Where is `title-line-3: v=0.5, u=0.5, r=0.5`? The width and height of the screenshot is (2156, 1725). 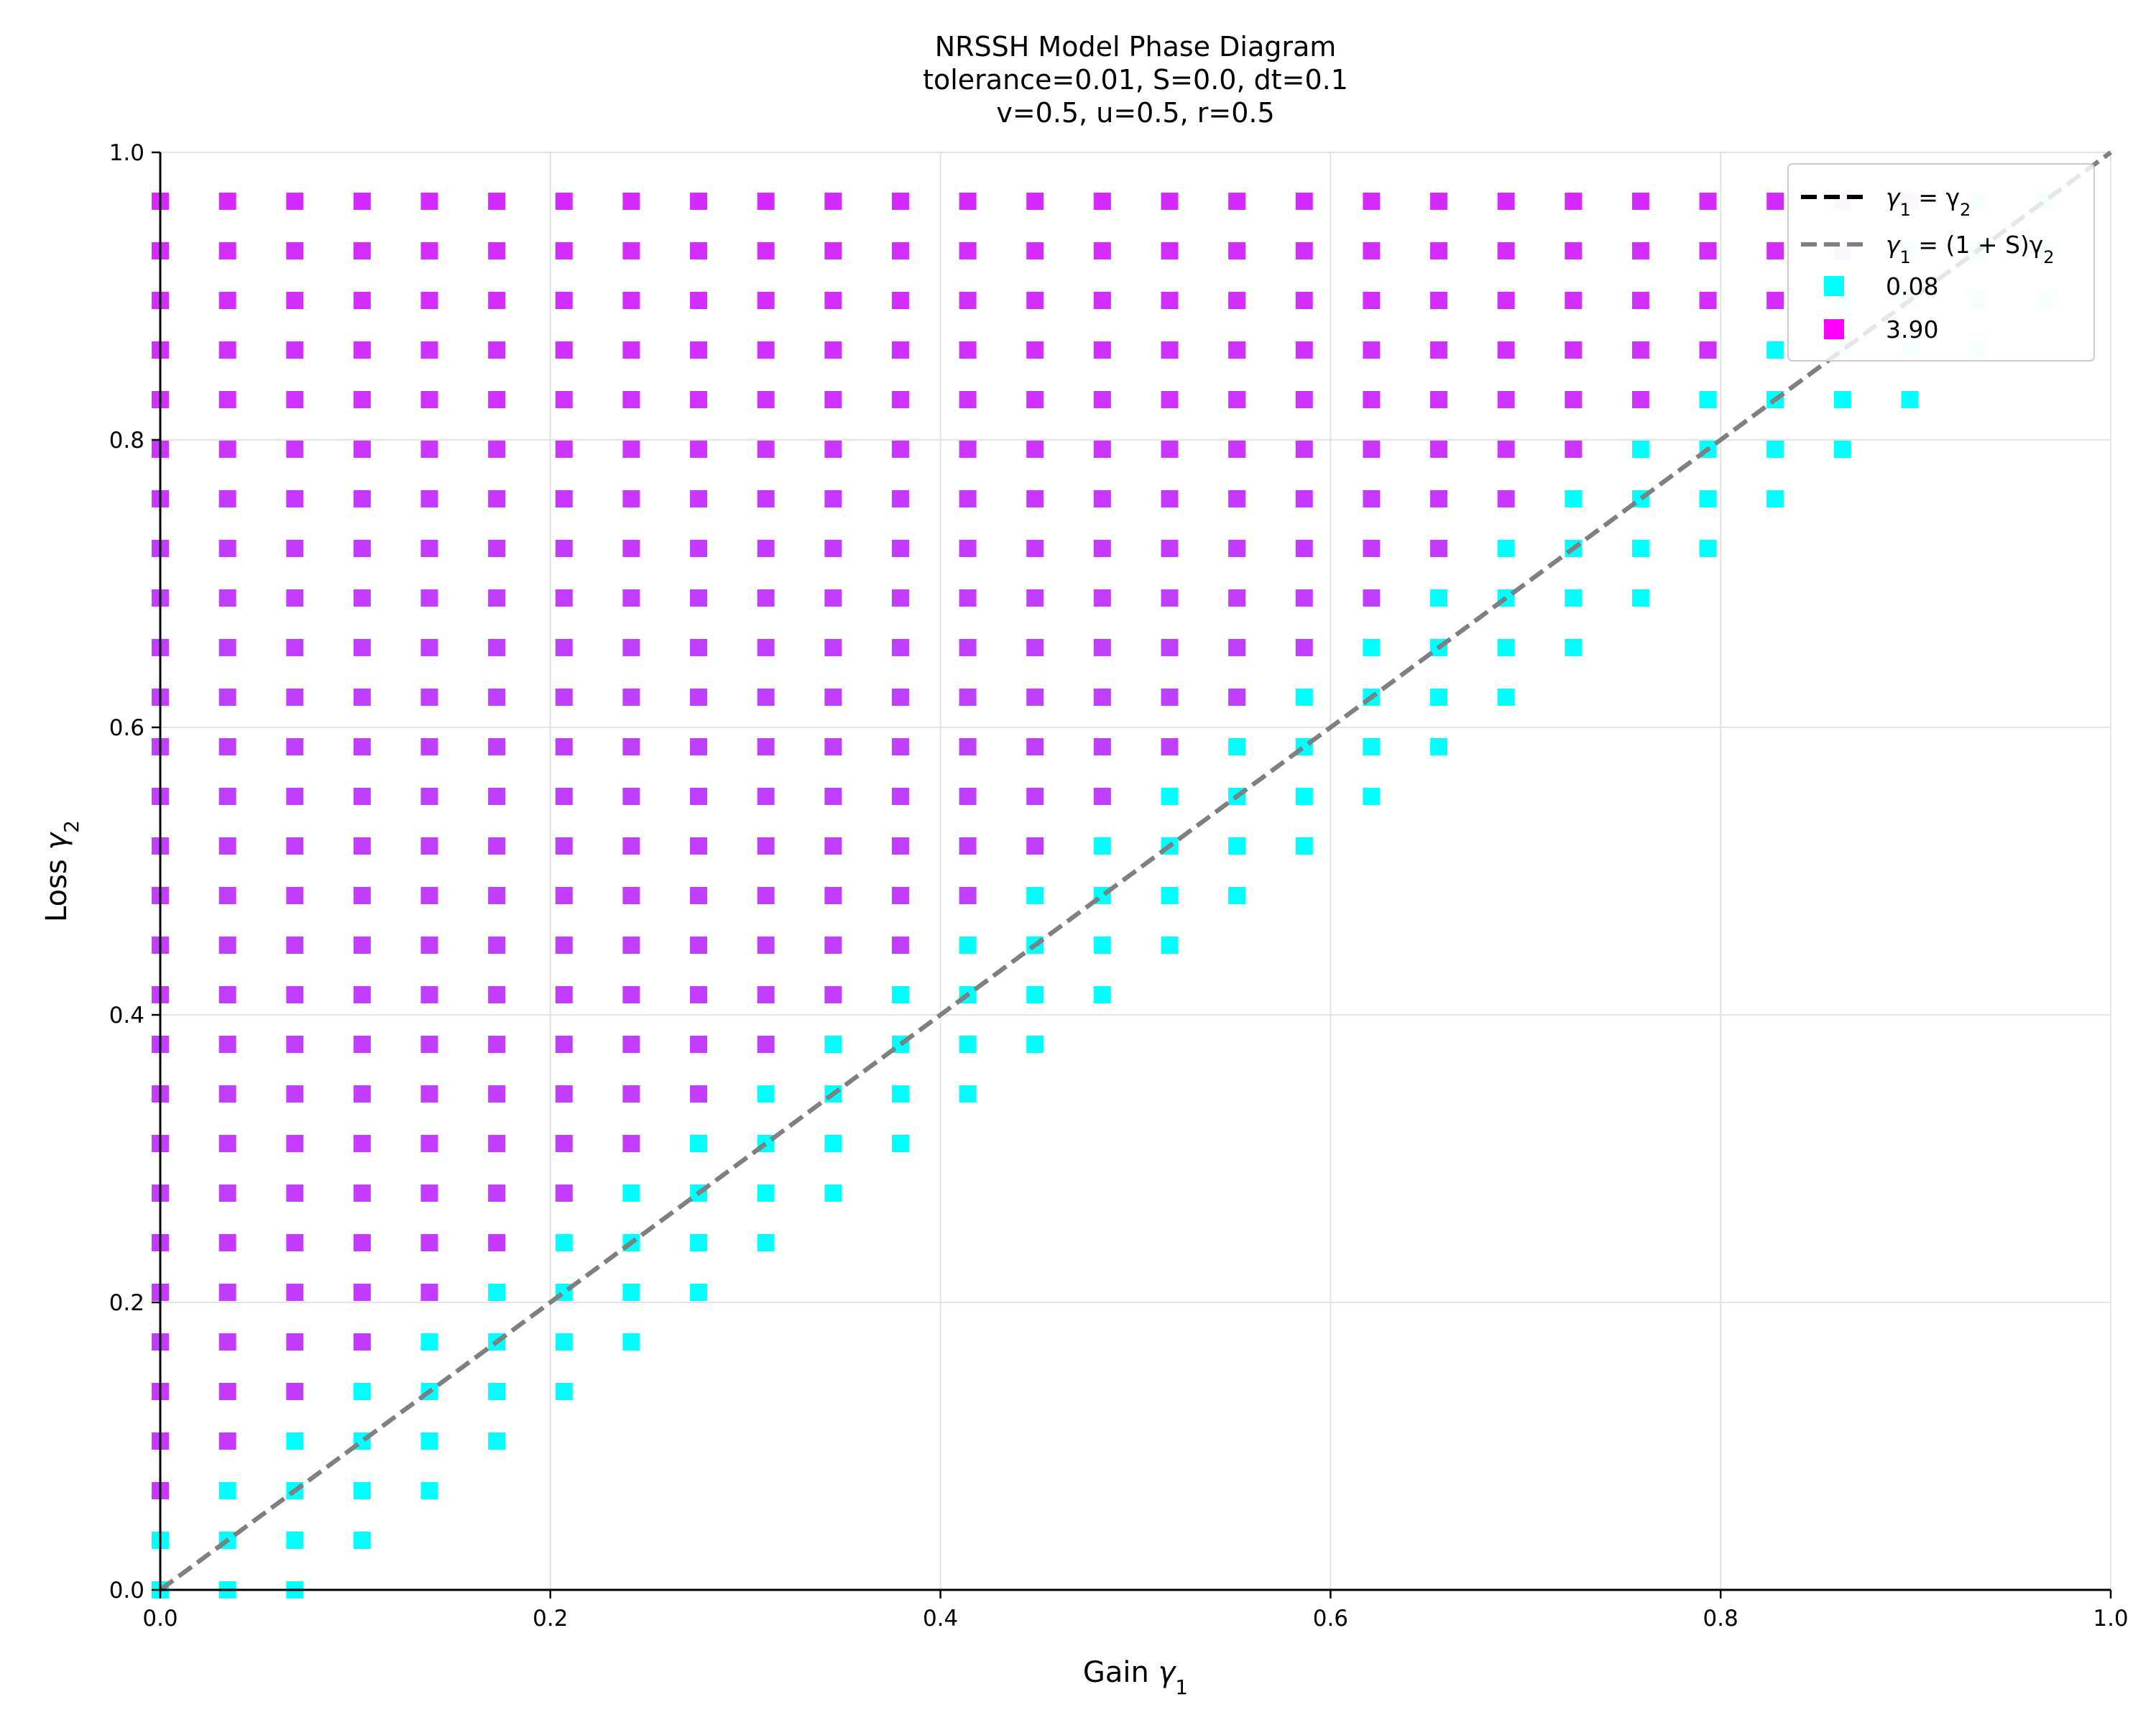
title-line-3: v=0.5, u=0.5, r=0.5 is located at coordinates (1135, 113).